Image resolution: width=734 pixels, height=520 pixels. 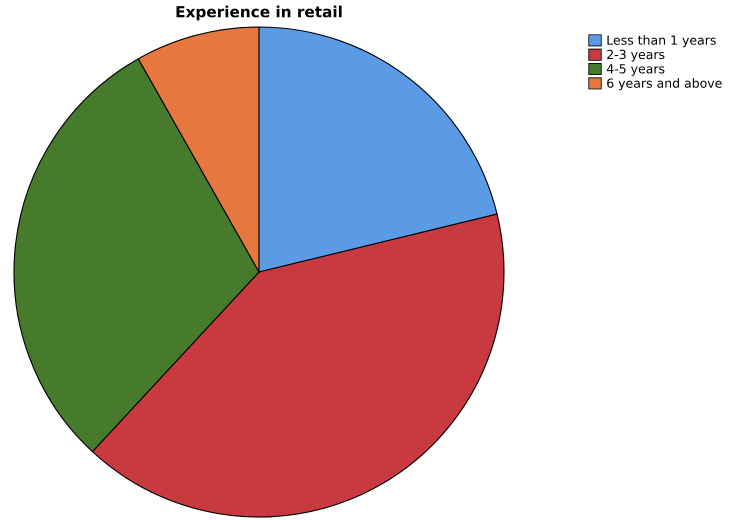 I want to click on legend-label: 2-3 years, so click(x=635, y=56).